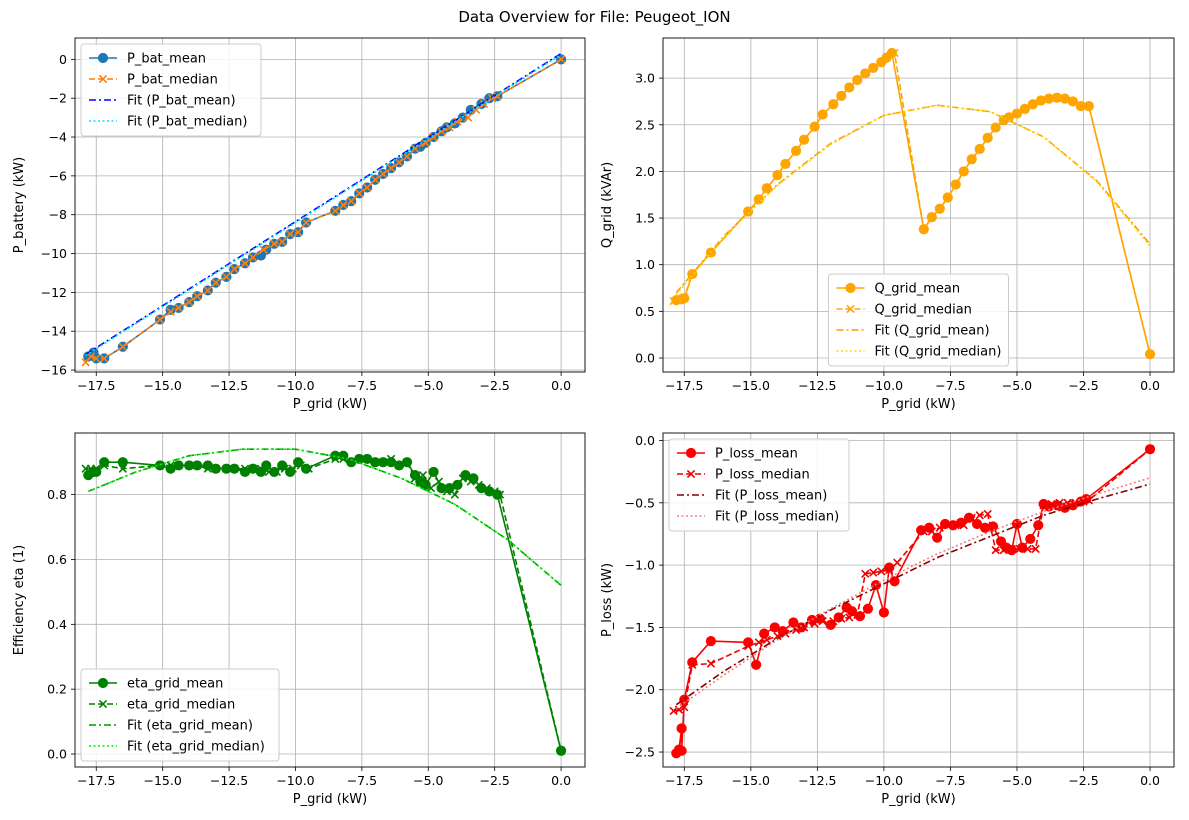 This screenshot has height=820, width=1189. What do you see at coordinates (645, 358) in the screenshot?
I see `y-tick-label: 0.0` at bounding box center [645, 358].